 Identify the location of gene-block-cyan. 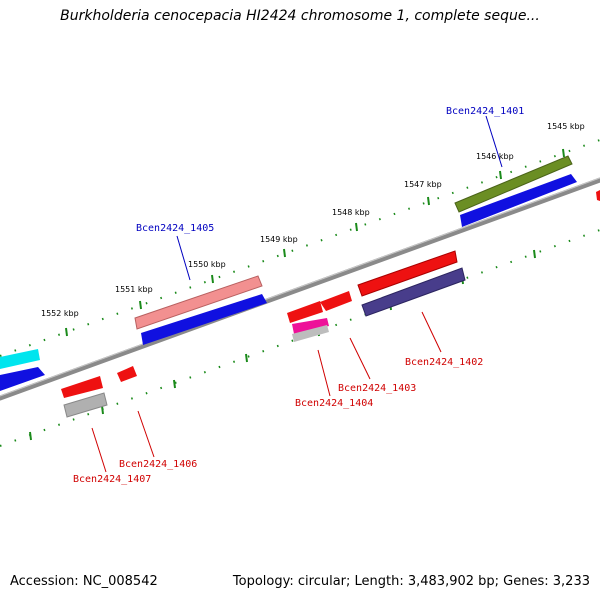
(20, 359).